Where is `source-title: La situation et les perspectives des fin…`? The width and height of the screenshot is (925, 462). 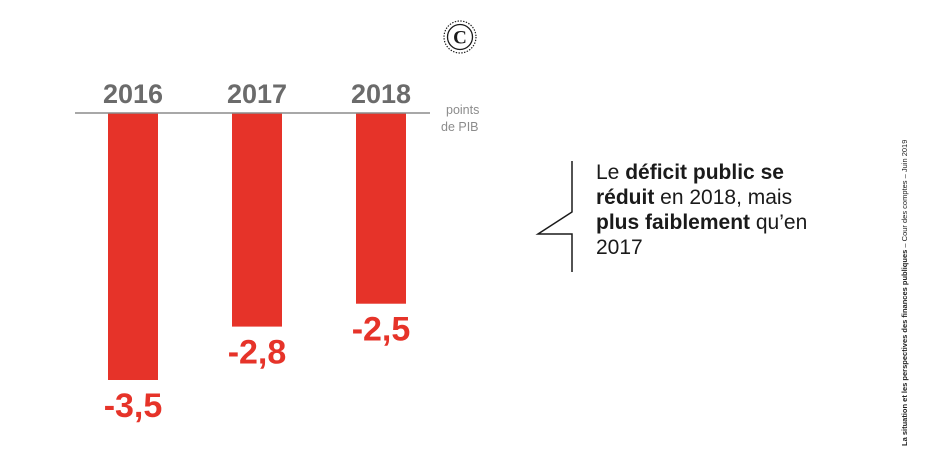 source-title: La situation et les perspectives des fin… is located at coordinates (904, 347).